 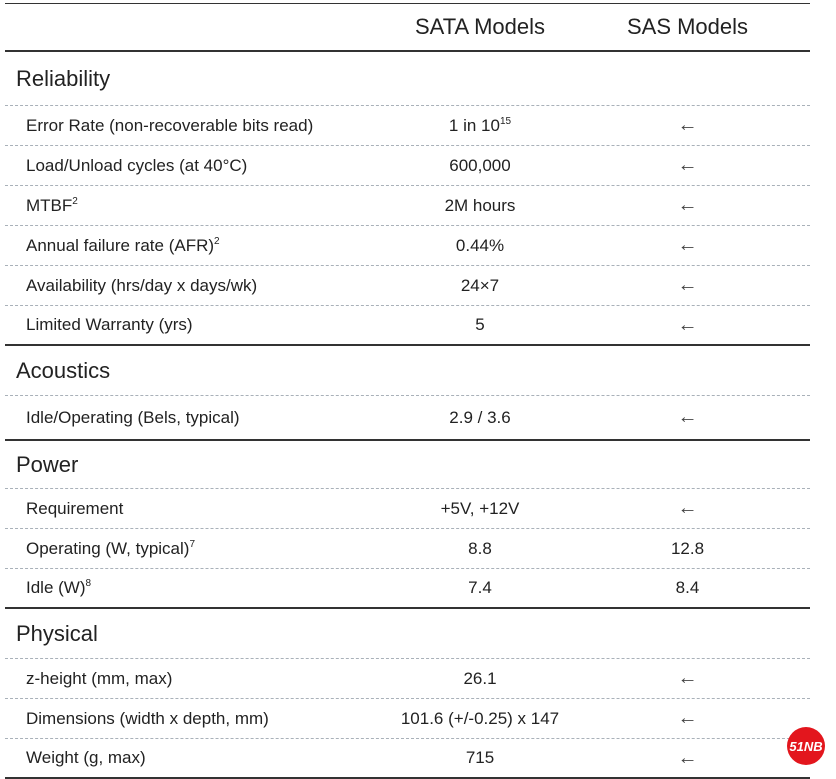 I want to click on label-text: Idle (W), so click(x=56, y=587).